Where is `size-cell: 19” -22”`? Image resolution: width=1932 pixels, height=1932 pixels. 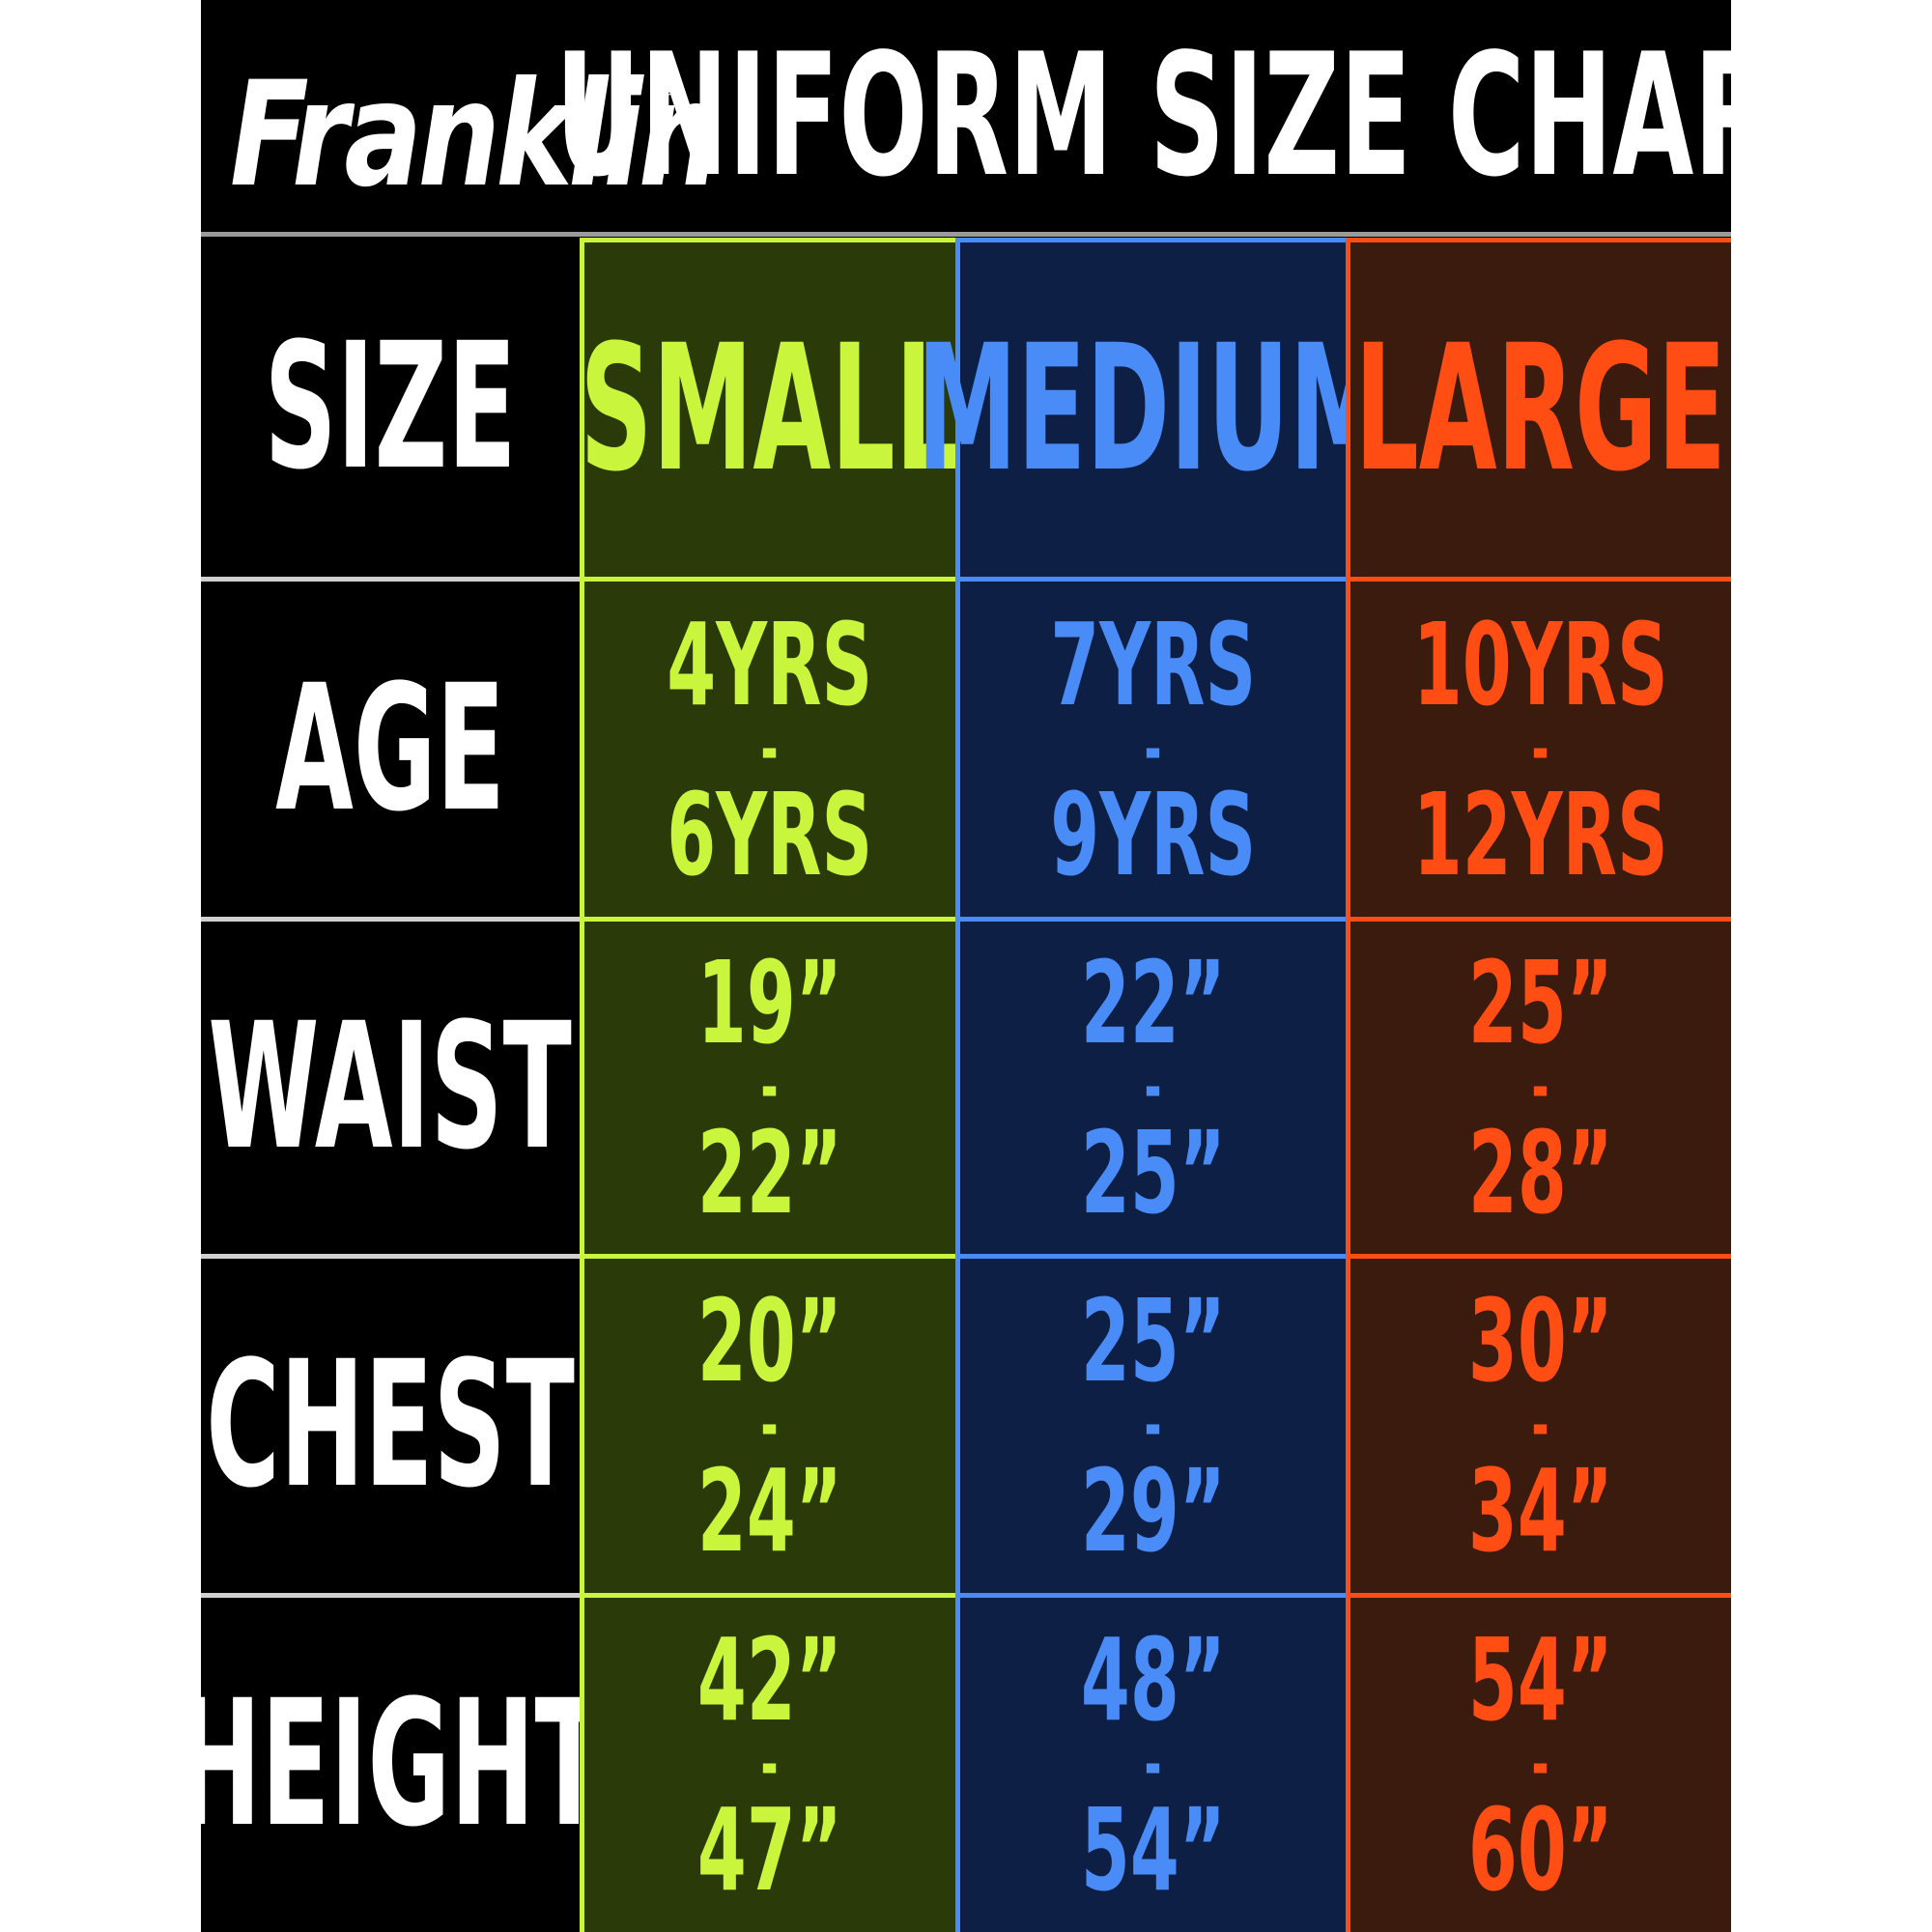 size-cell: 19” -22” is located at coordinates (767, 1085).